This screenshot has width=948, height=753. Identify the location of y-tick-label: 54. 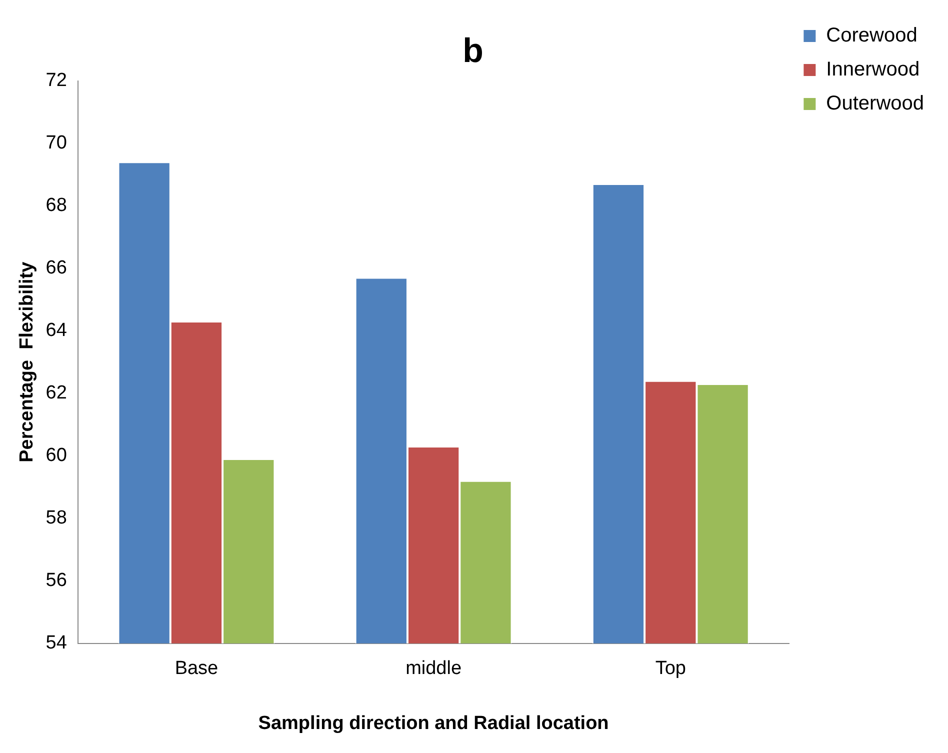
(57, 643).